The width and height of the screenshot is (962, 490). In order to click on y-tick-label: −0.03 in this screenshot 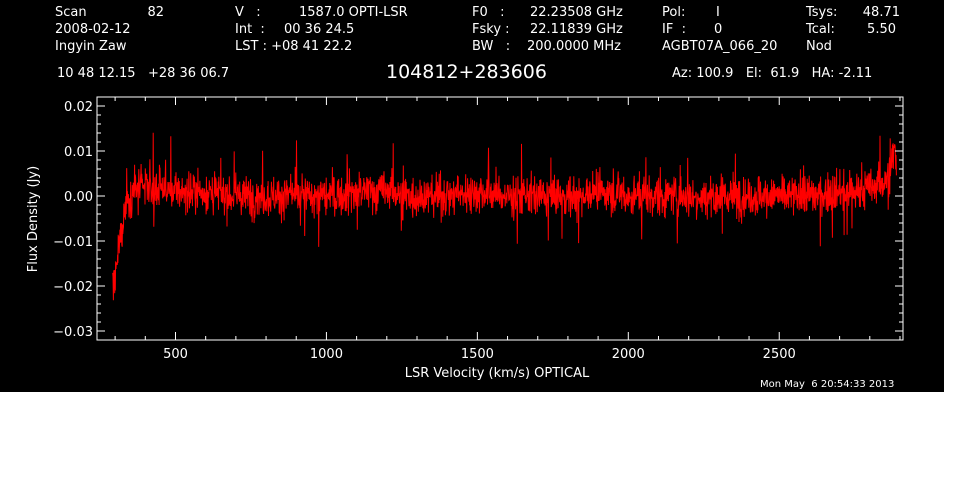, I will do `click(73, 332)`.